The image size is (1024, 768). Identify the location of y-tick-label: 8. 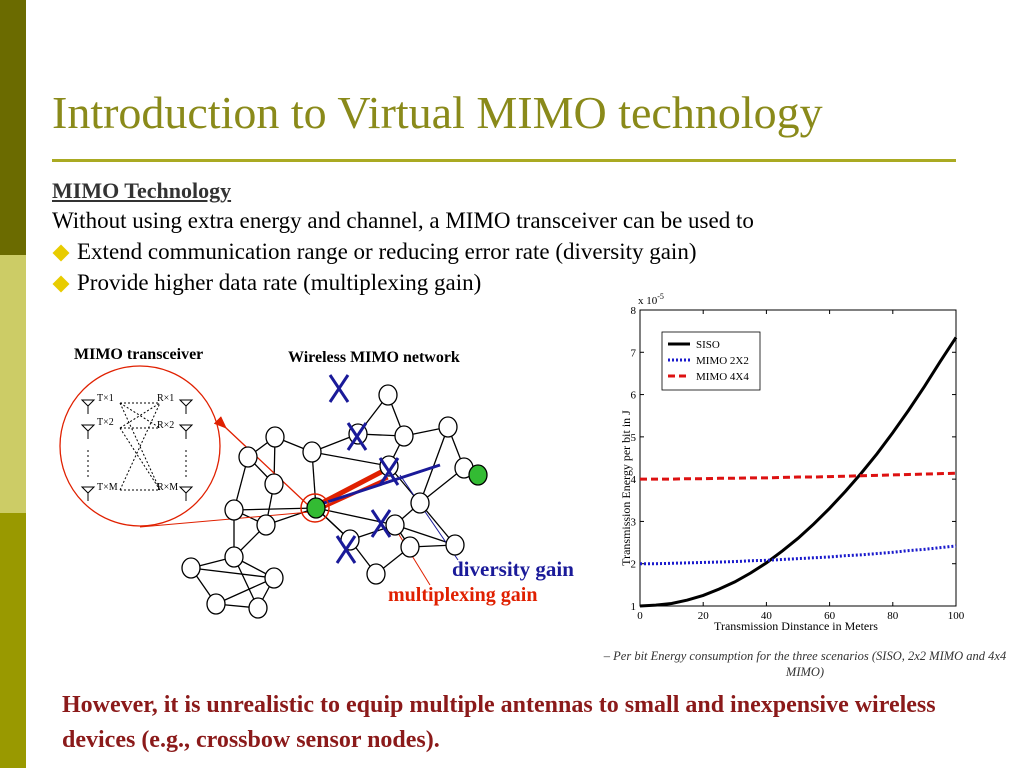
(634, 311).